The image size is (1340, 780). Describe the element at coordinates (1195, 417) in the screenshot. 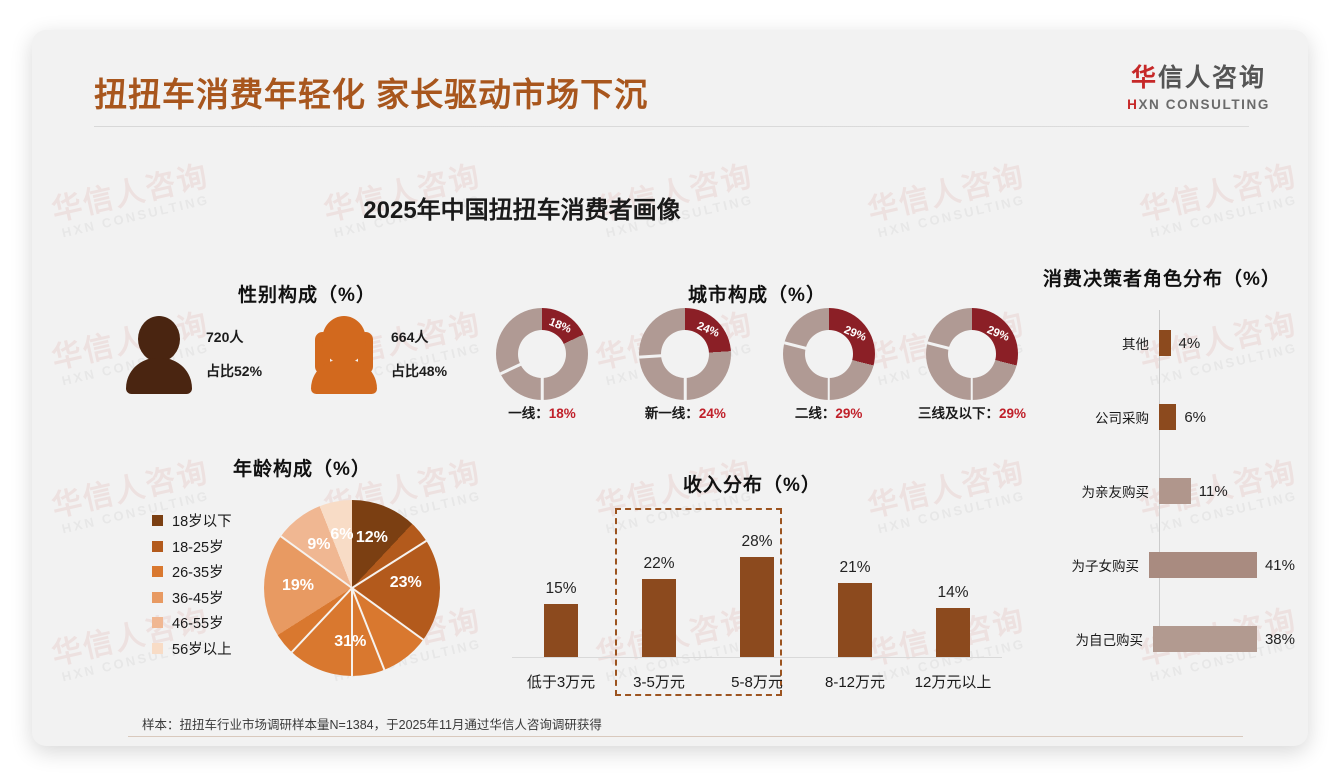

I see `role-value: 6%` at that location.